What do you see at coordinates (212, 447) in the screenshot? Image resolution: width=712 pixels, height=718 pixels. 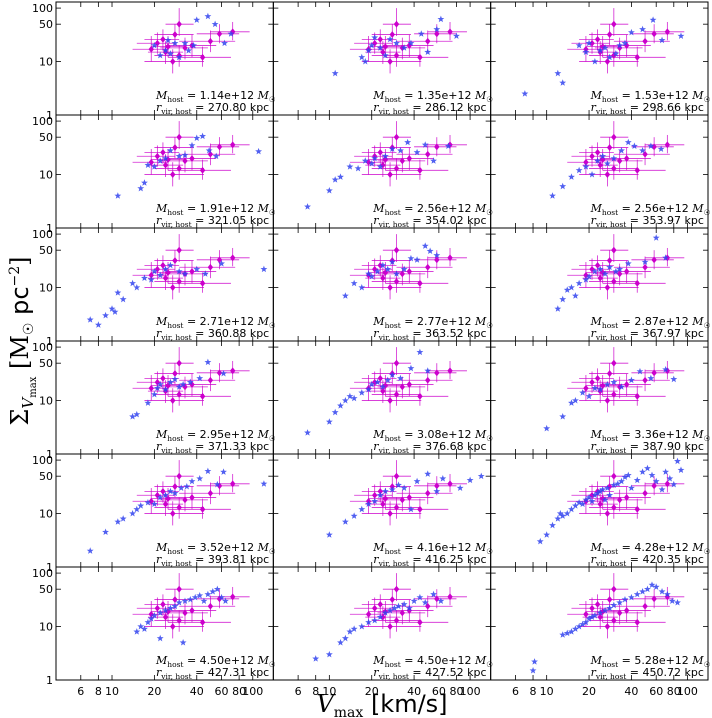 I see `virial-radius-annotation: rvir, host = 371.33 kpc` at bounding box center [212, 447].